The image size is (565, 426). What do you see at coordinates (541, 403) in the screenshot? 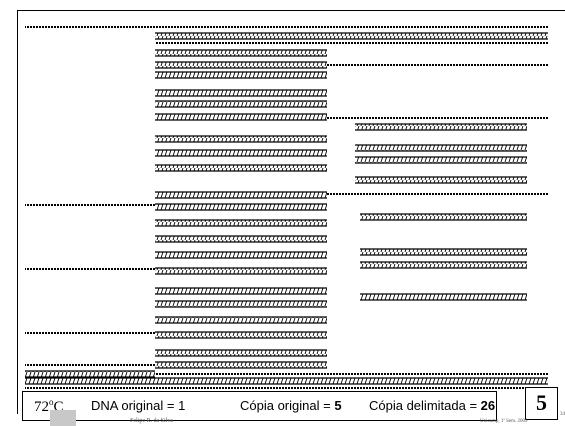
I see `cycle-number-box: 5` at bounding box center [541, 403].